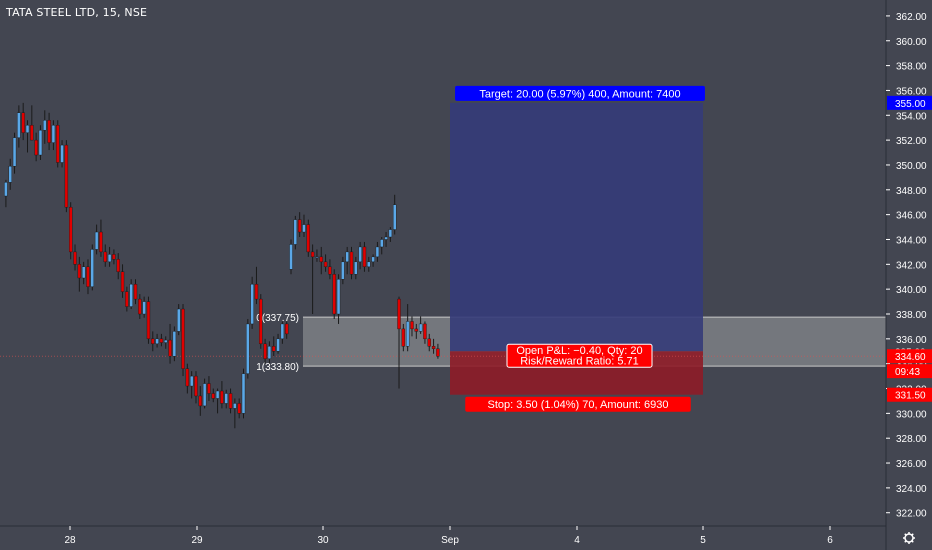  What do you see at coordinates (911, 514) in the screenshot?
I see `y-tick-label: 322.00` at bounding box center [911, 514].